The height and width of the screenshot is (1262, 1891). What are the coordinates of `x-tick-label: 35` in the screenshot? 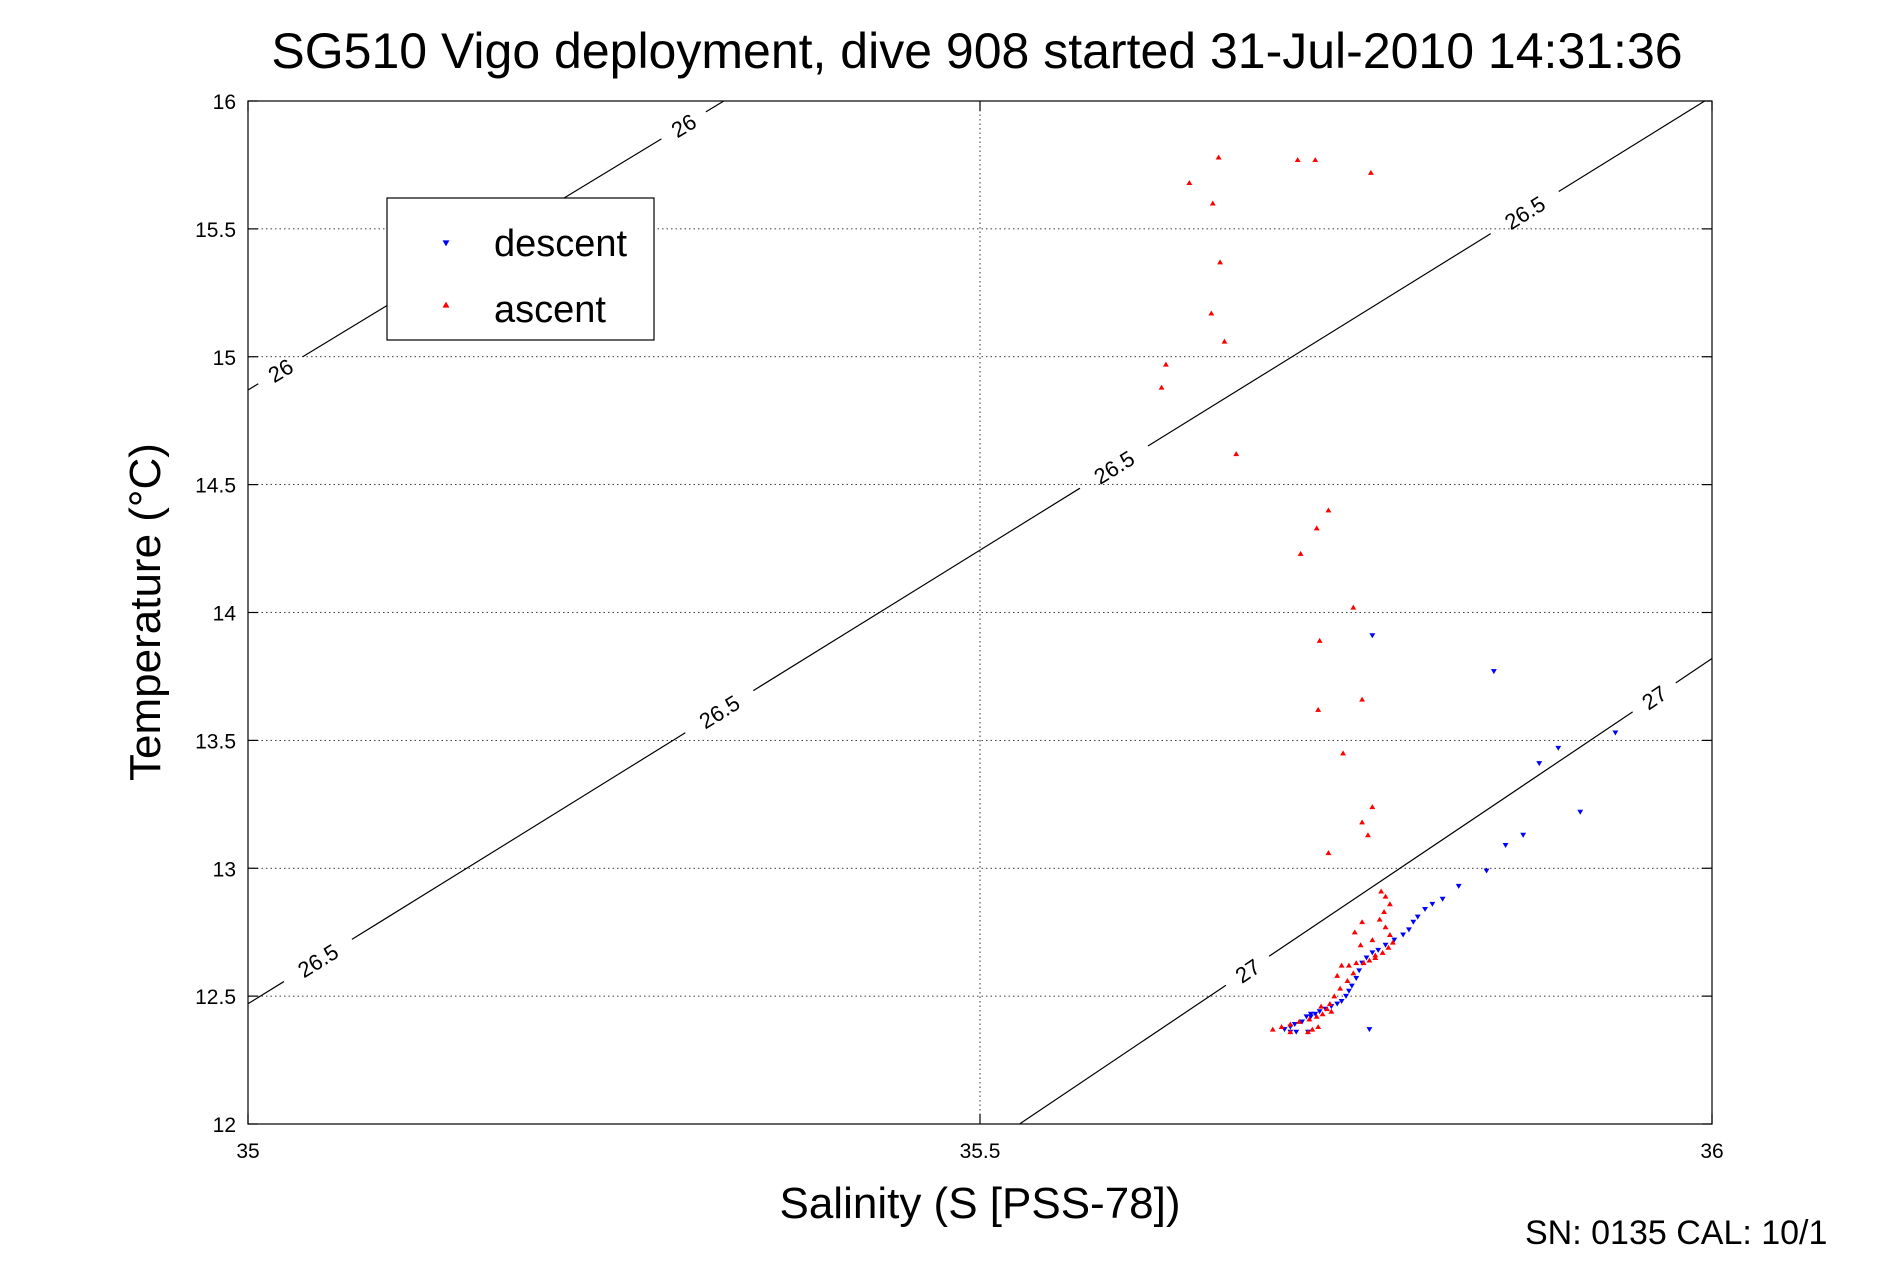 It's located at (247, 1151).